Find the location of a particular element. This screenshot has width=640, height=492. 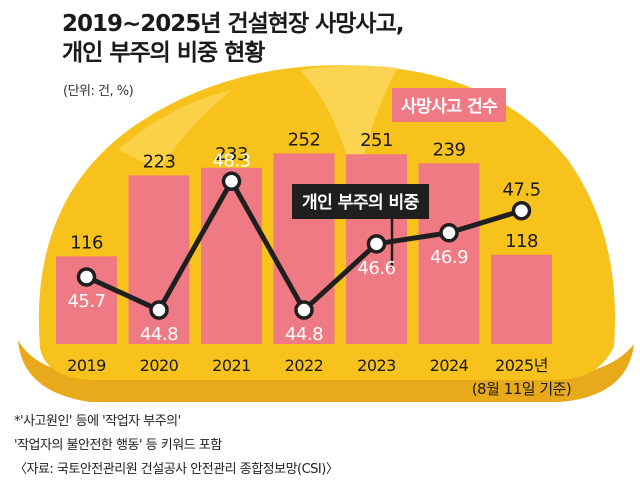

line-point-2022 is located at coordinates (304, 310).